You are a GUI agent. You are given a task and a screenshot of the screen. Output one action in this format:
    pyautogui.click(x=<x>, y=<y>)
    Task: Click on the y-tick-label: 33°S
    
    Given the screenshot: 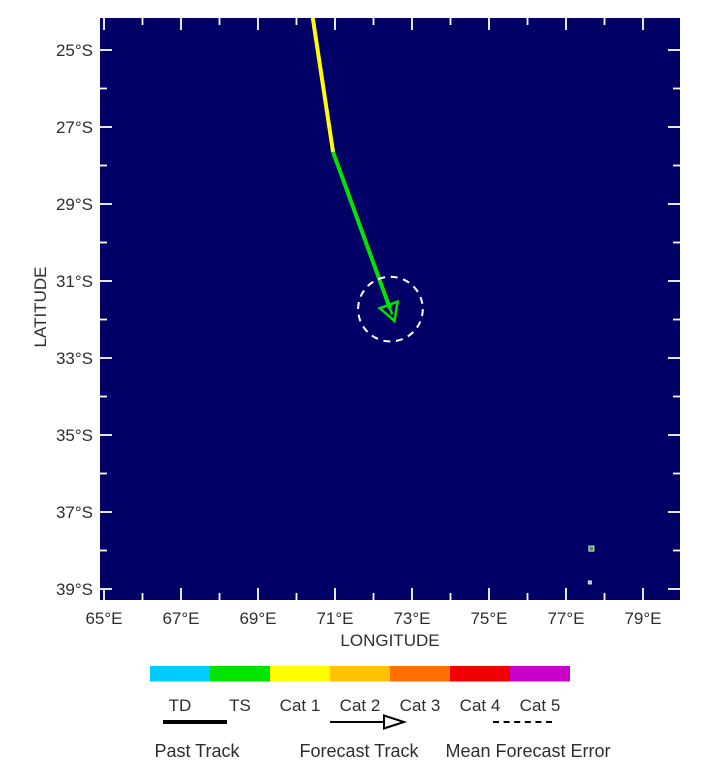 What is the action you would take?
    pyautogui.click(x=74, y=358)
    